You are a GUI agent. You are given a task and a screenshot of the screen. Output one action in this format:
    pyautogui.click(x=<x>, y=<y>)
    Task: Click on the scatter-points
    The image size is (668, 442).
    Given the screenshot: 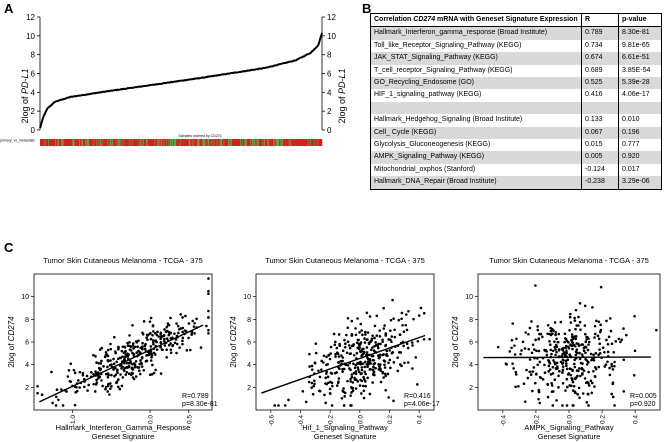 What is the action you would take?
    pyautogui.click(x=577, y=345)
    